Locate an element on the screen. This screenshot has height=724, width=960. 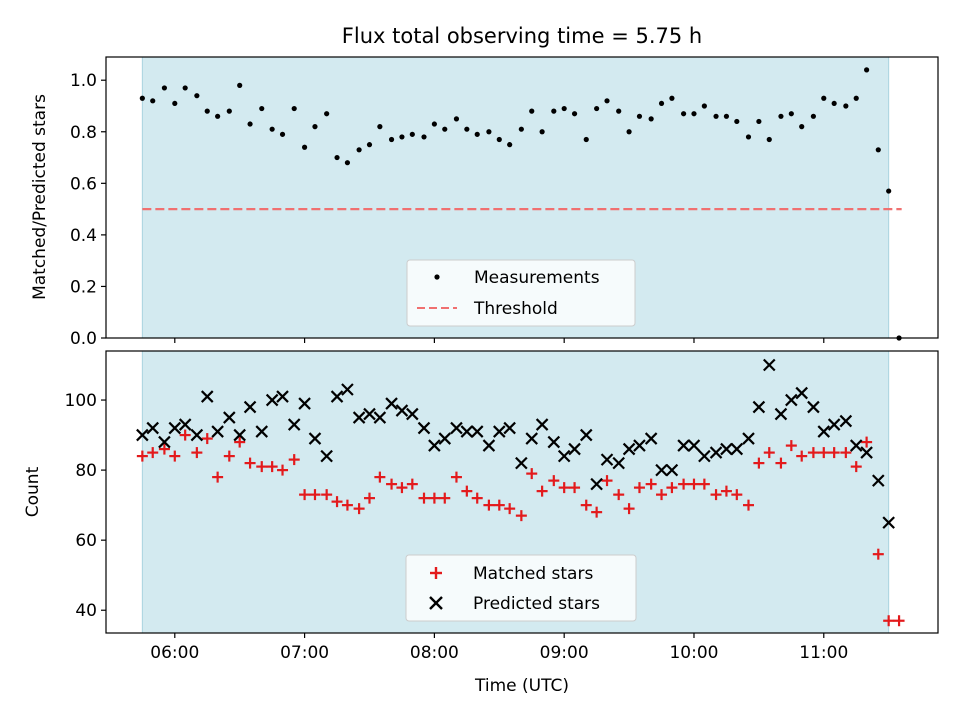
top-y-tick-label: 0.8 is located at coordinates (83, 133).